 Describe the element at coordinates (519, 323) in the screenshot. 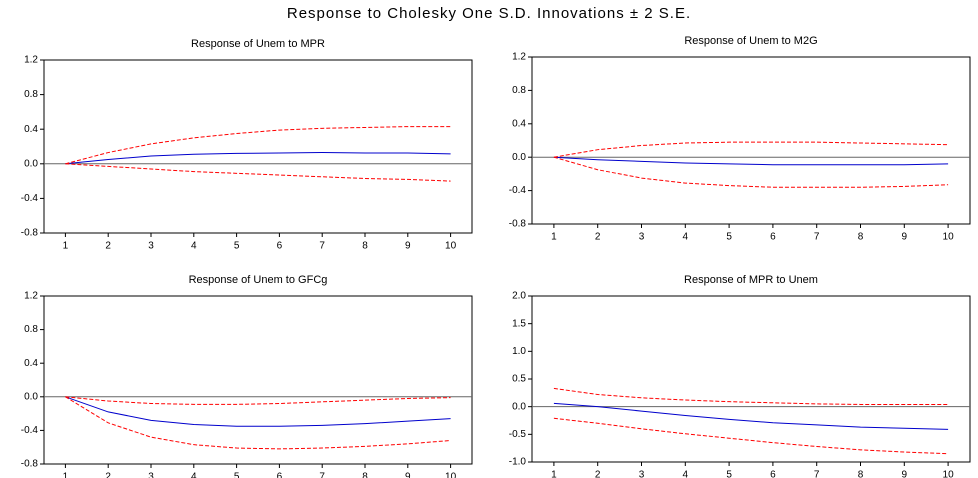

I see `y-tick-label: 1.5` at that location.